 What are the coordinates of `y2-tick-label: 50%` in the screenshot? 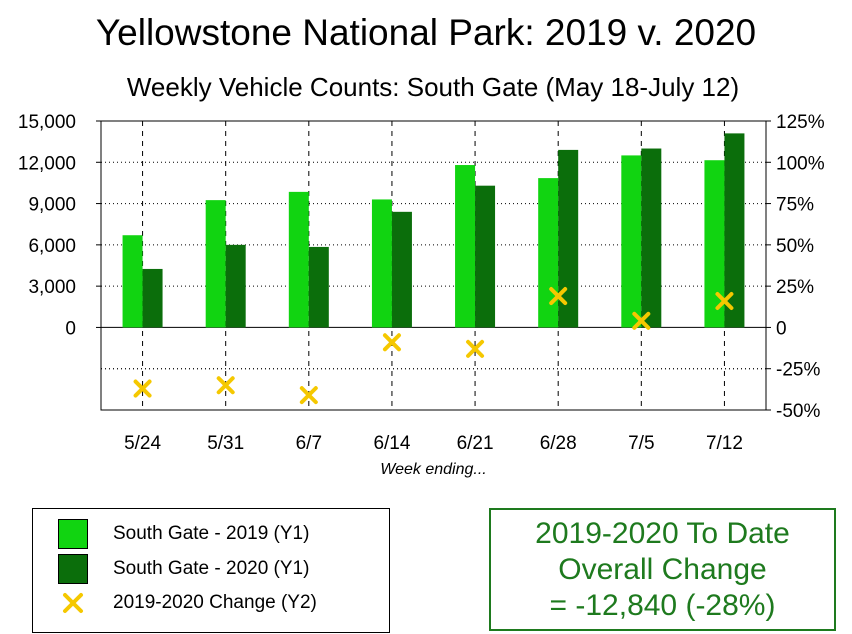 It's located at (795, 246).